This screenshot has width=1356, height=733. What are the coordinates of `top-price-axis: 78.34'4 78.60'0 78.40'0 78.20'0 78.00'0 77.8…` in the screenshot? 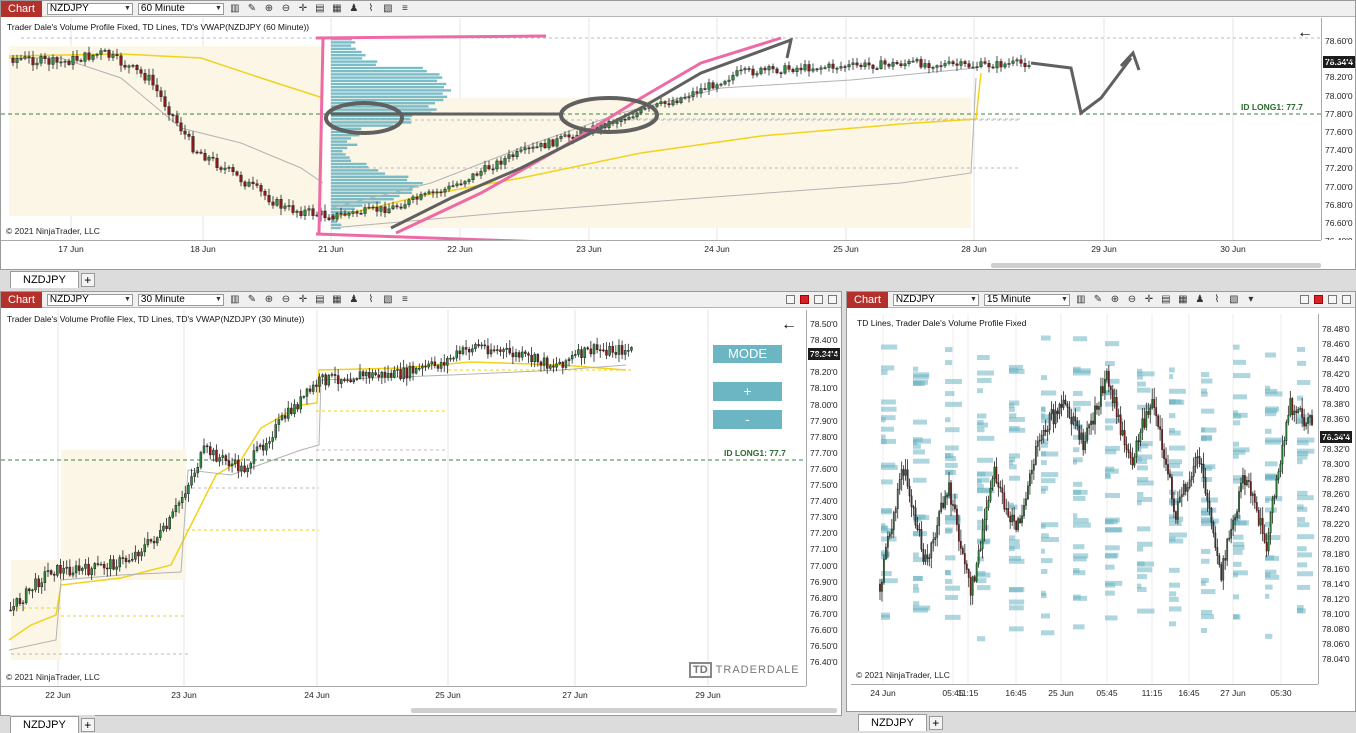 It's located at (1338, 129).